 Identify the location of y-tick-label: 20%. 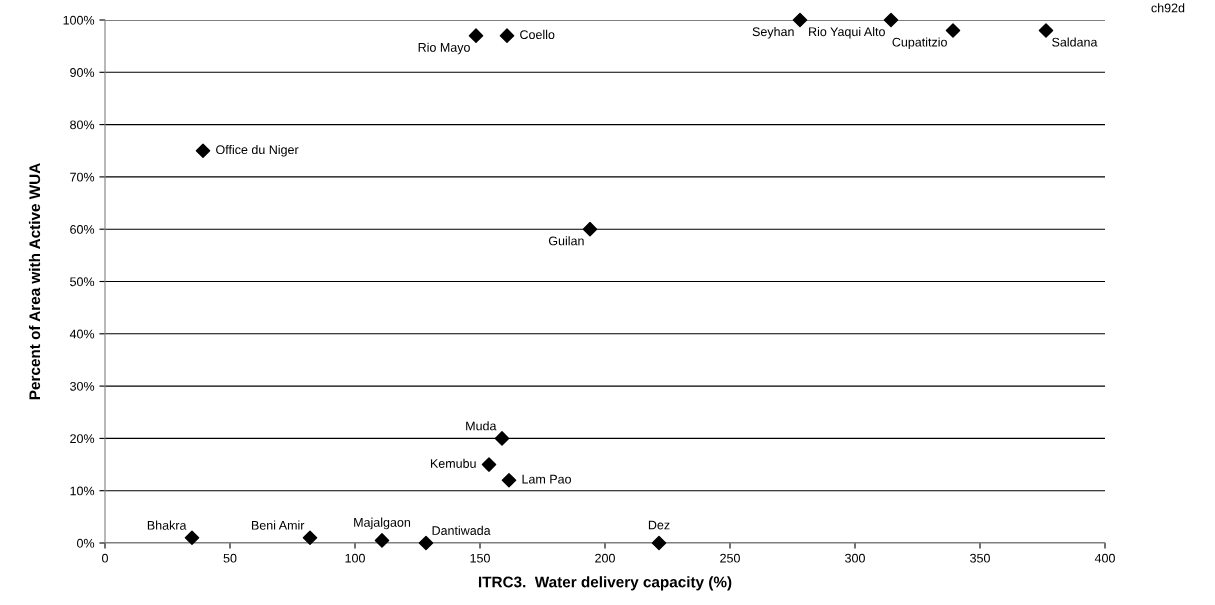
(82, 439).